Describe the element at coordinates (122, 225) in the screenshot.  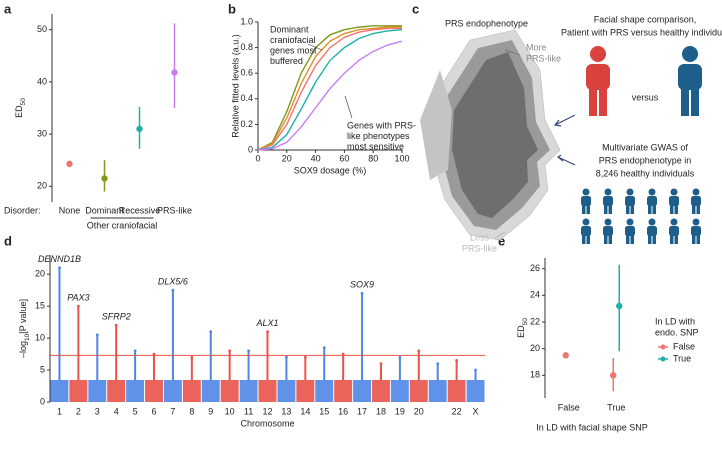
I see `group-label: Other craniofacial` at that location.